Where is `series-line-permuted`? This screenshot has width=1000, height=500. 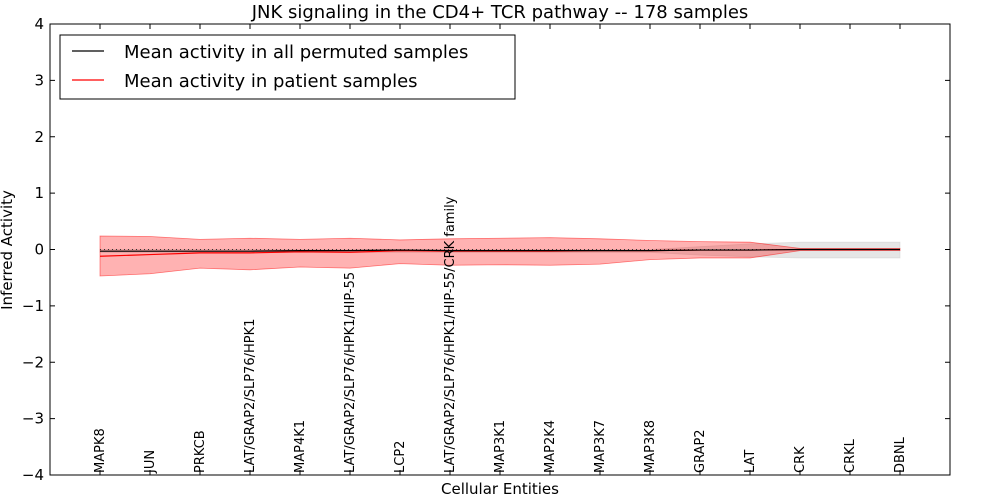 series-line-permuted is located at coordinates (500, 250).